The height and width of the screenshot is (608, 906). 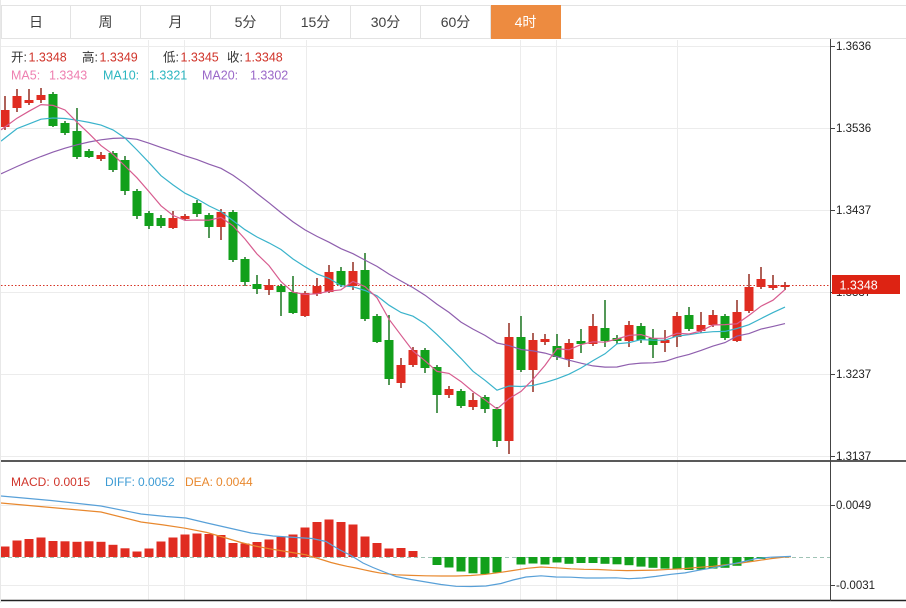 What do you see at coordinates (853, 506) in the screenshot?
I see `svg-text: 0.0049` at bounding box center [853, 506].